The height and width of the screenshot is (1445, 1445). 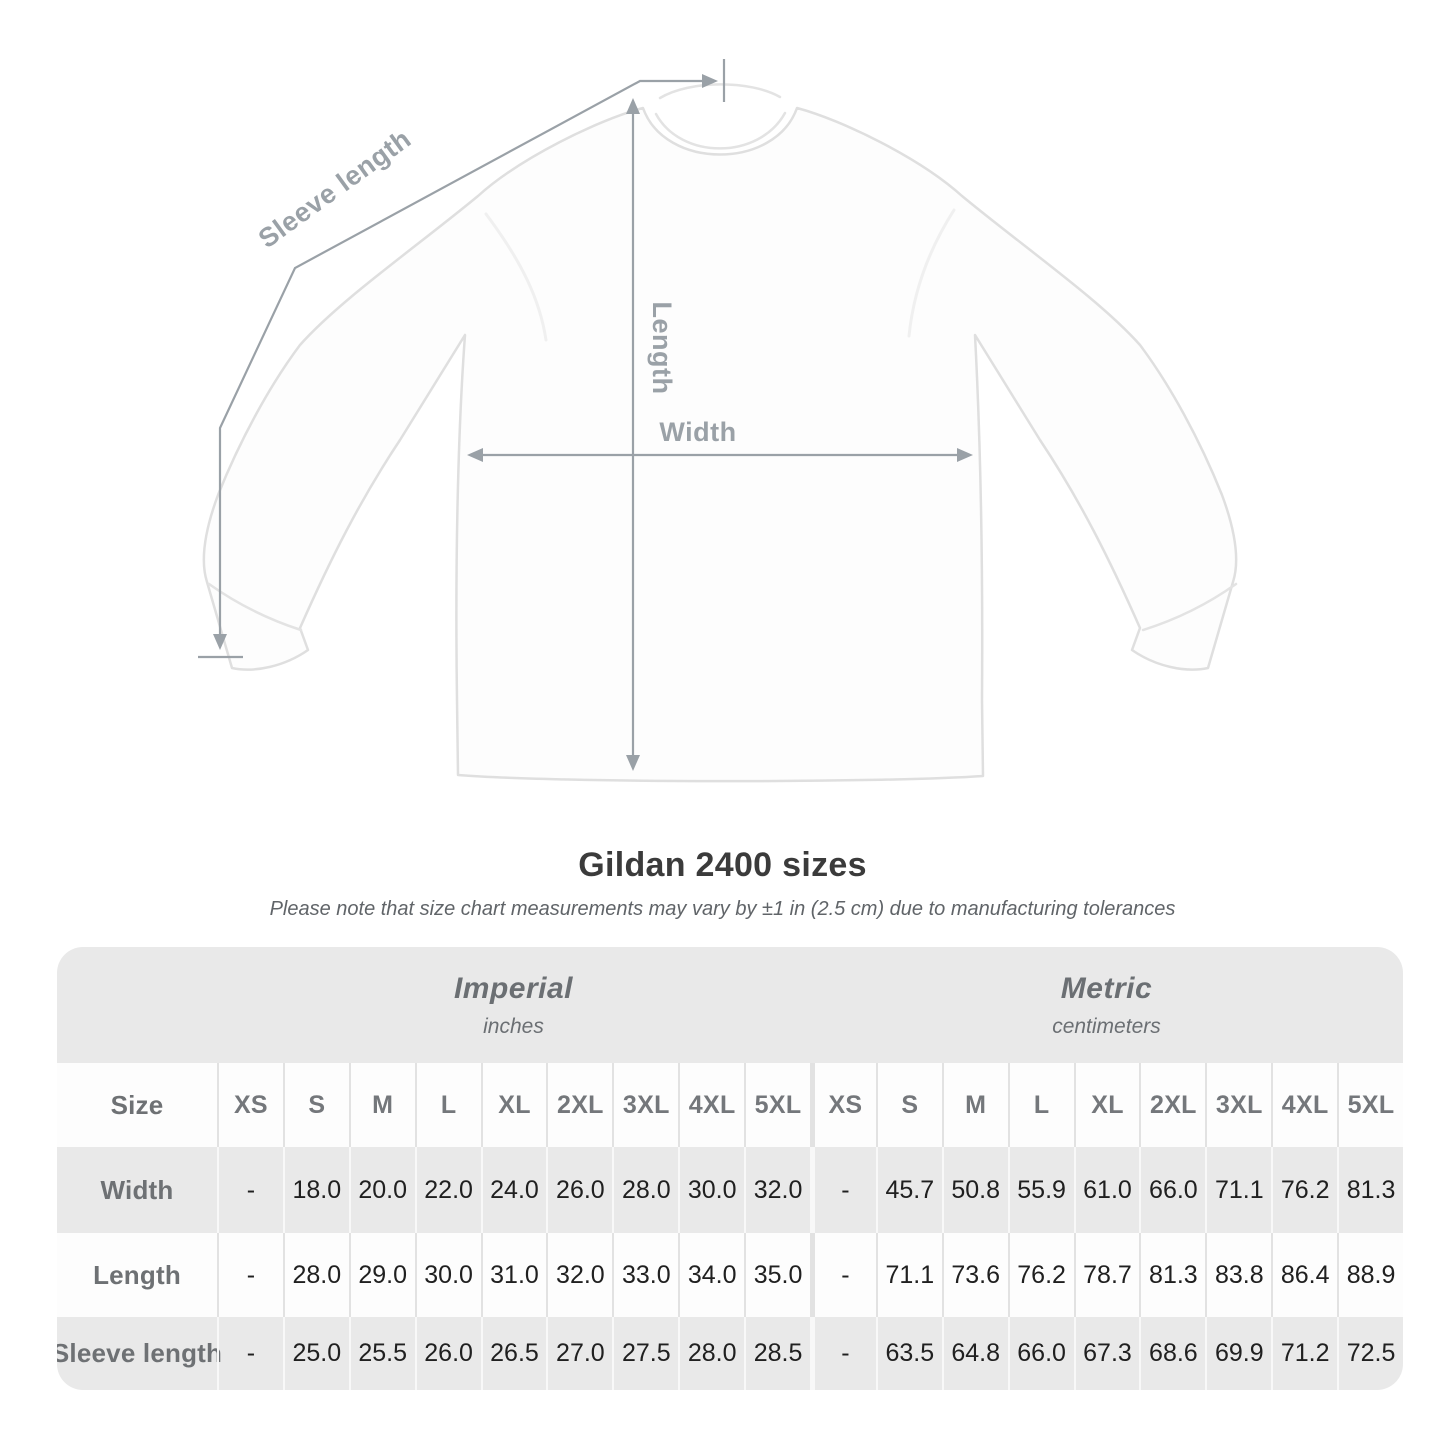 What do you see at coordinates (513, 1026) in the screenshot?
I see `imperial-group-unit: inches` at bounding box center [513, 1026].